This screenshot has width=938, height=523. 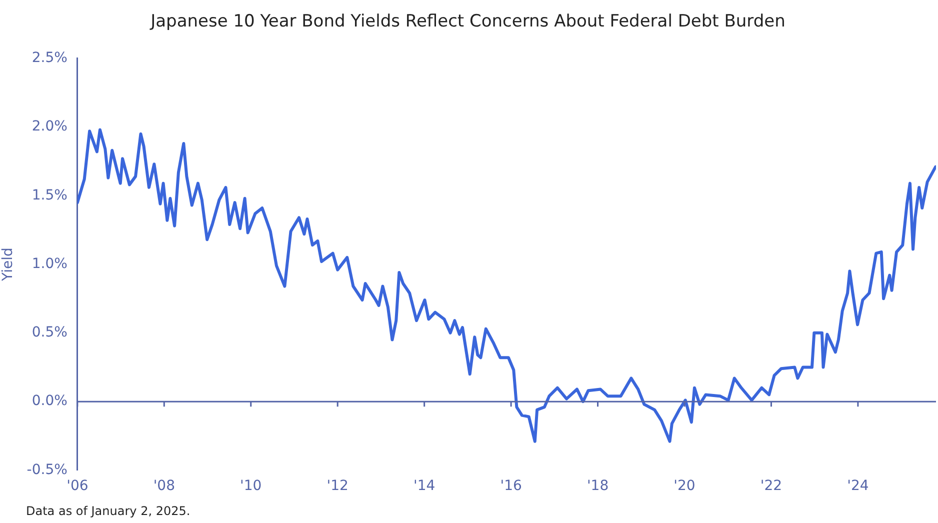 I want to click on x-tick-label: '20, so click(x=685, y=486).